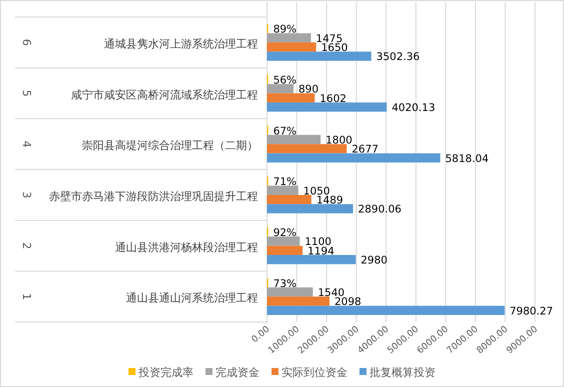  Describe the element at coordinates (26, 144) in the screenshot. I see `text: 4` at that location.